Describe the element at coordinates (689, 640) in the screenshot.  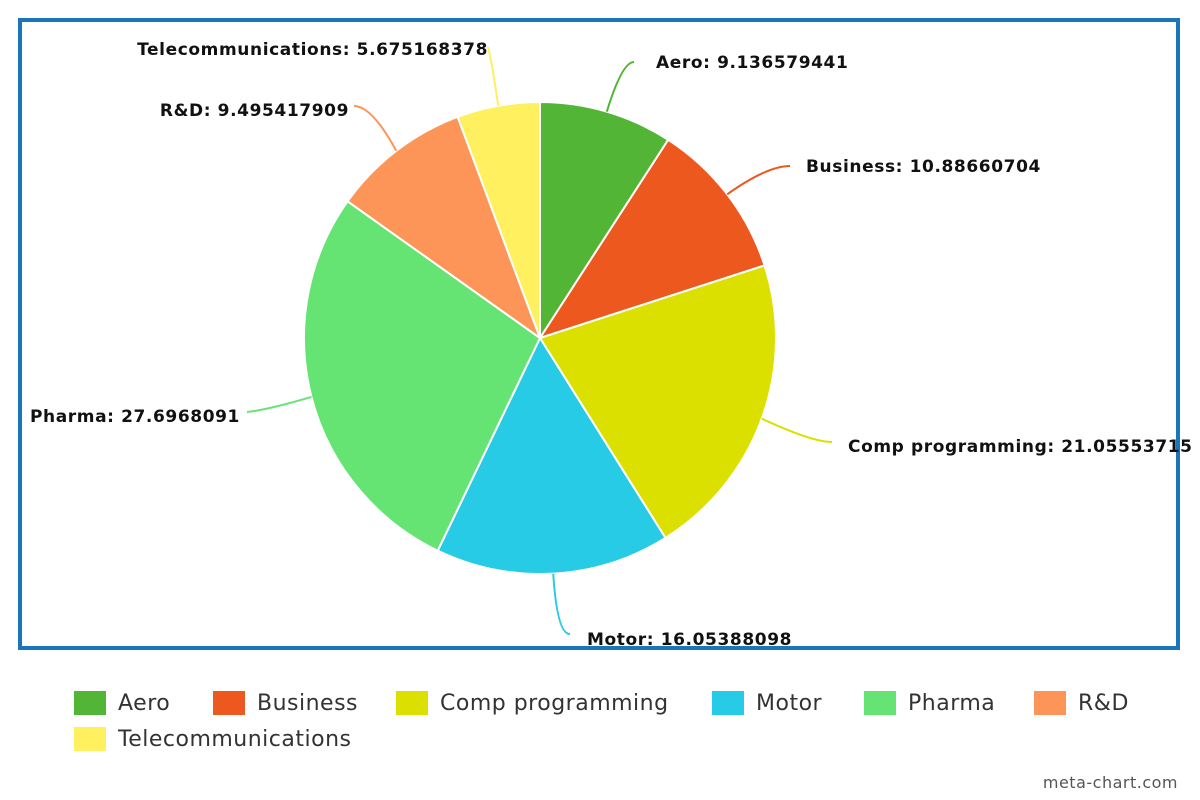
I see `data-label-motor: Motor: 16.05388098` at that location.